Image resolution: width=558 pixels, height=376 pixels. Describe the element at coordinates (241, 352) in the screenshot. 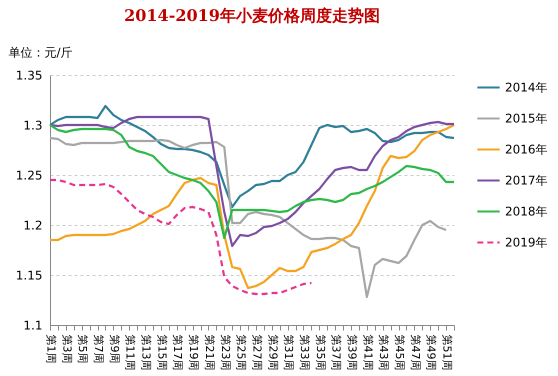

I see `x-tick-label: 第25周` at that location.